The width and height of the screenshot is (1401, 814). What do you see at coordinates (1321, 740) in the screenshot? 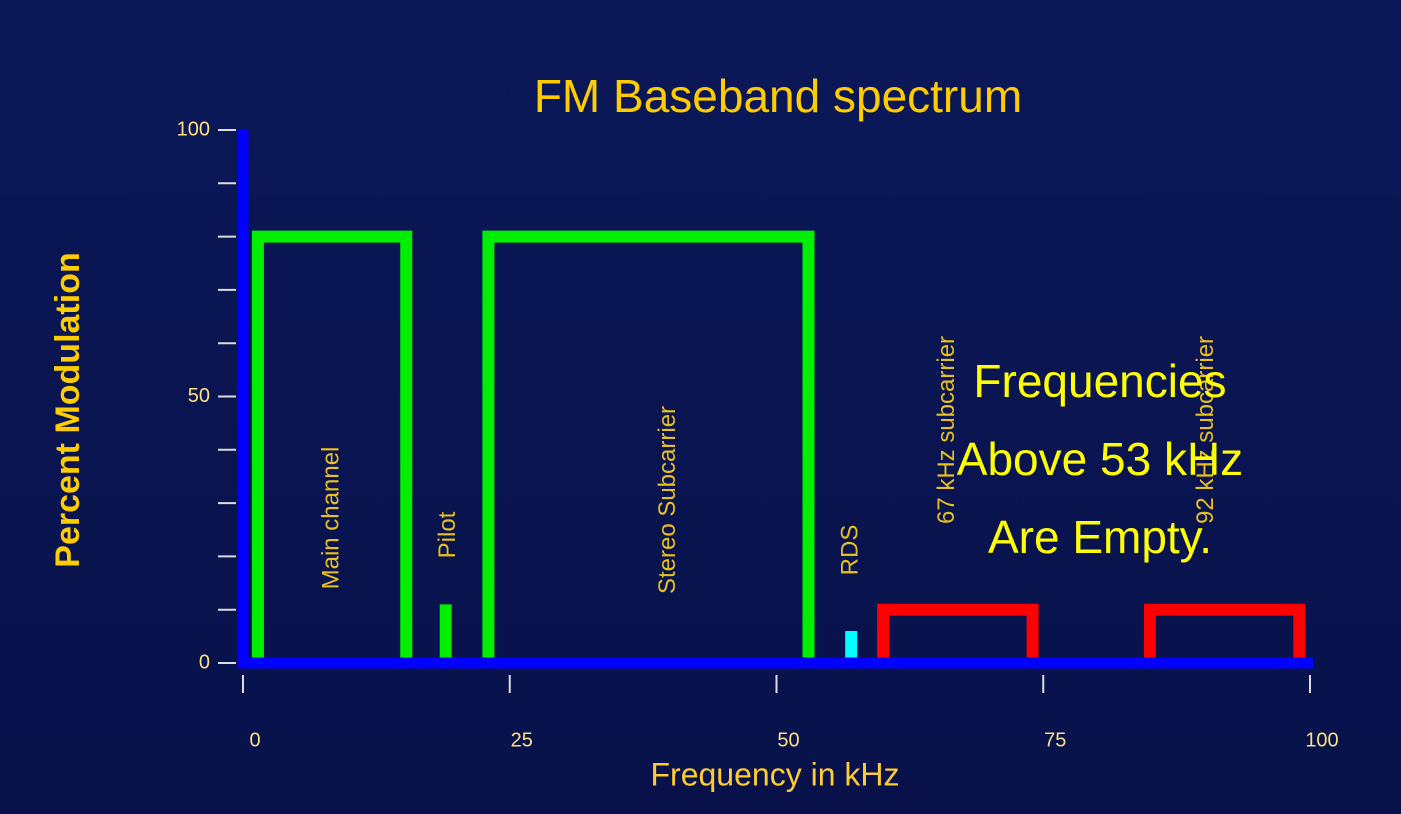
I see `x-tick-label: 100` at bounding box center [1321, 740].